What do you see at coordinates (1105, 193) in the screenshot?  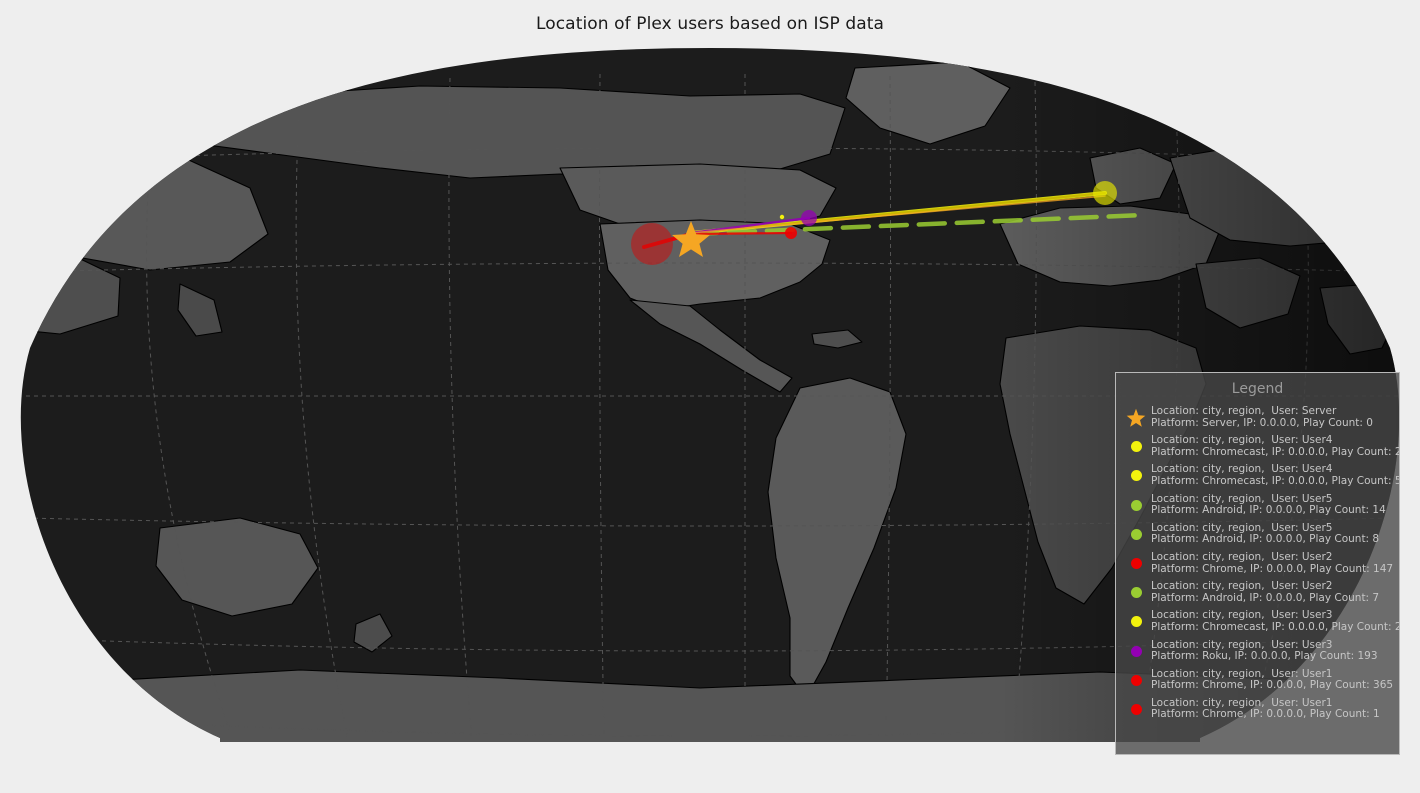 I see `marker-chromecast-yellow-europe` at bounding box center [1105, 193].